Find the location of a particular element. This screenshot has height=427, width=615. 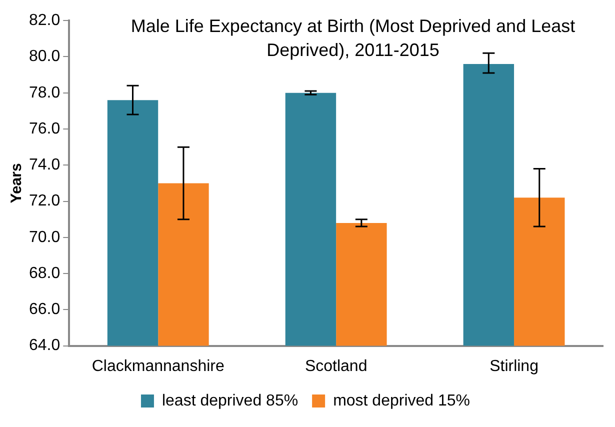

x-tick-label: Clackmannanshire is located at coordinates (158, 366).